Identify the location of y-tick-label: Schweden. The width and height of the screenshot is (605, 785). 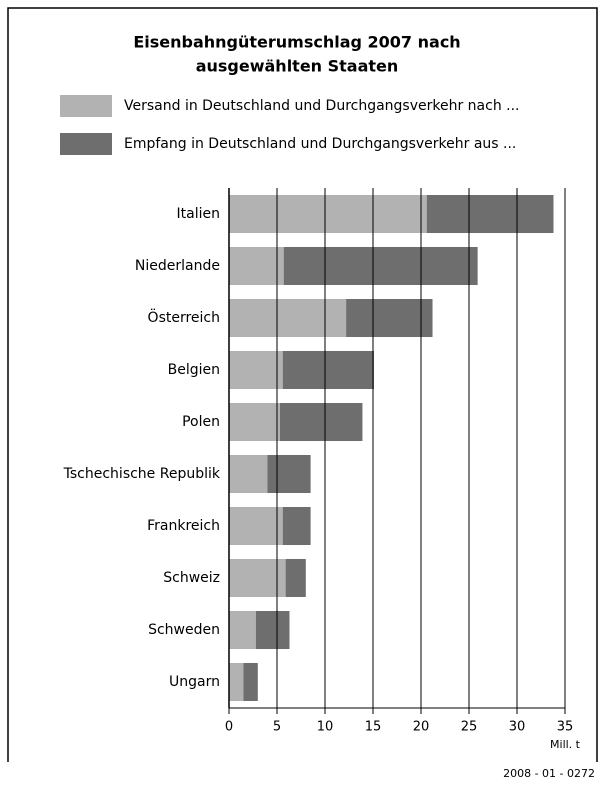
(184, 630).